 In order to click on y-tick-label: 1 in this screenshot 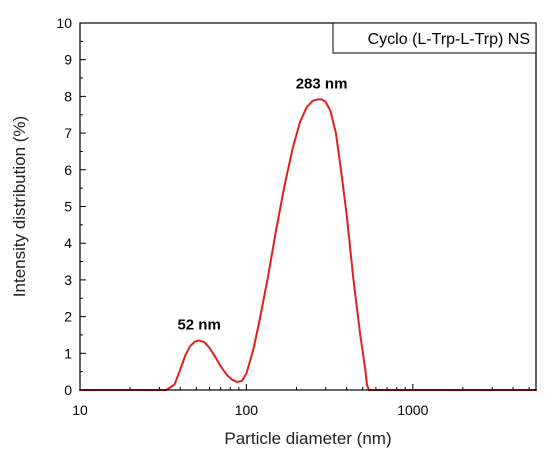, I will do `click(68, 353)`.